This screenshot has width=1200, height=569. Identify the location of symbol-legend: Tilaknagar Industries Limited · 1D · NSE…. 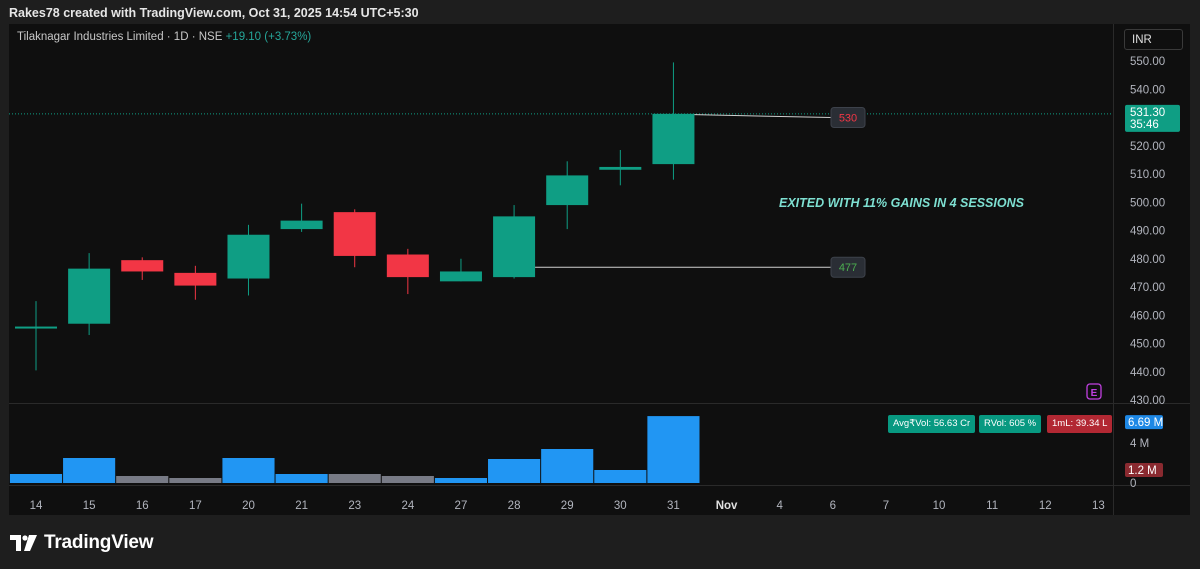
(164, 37).